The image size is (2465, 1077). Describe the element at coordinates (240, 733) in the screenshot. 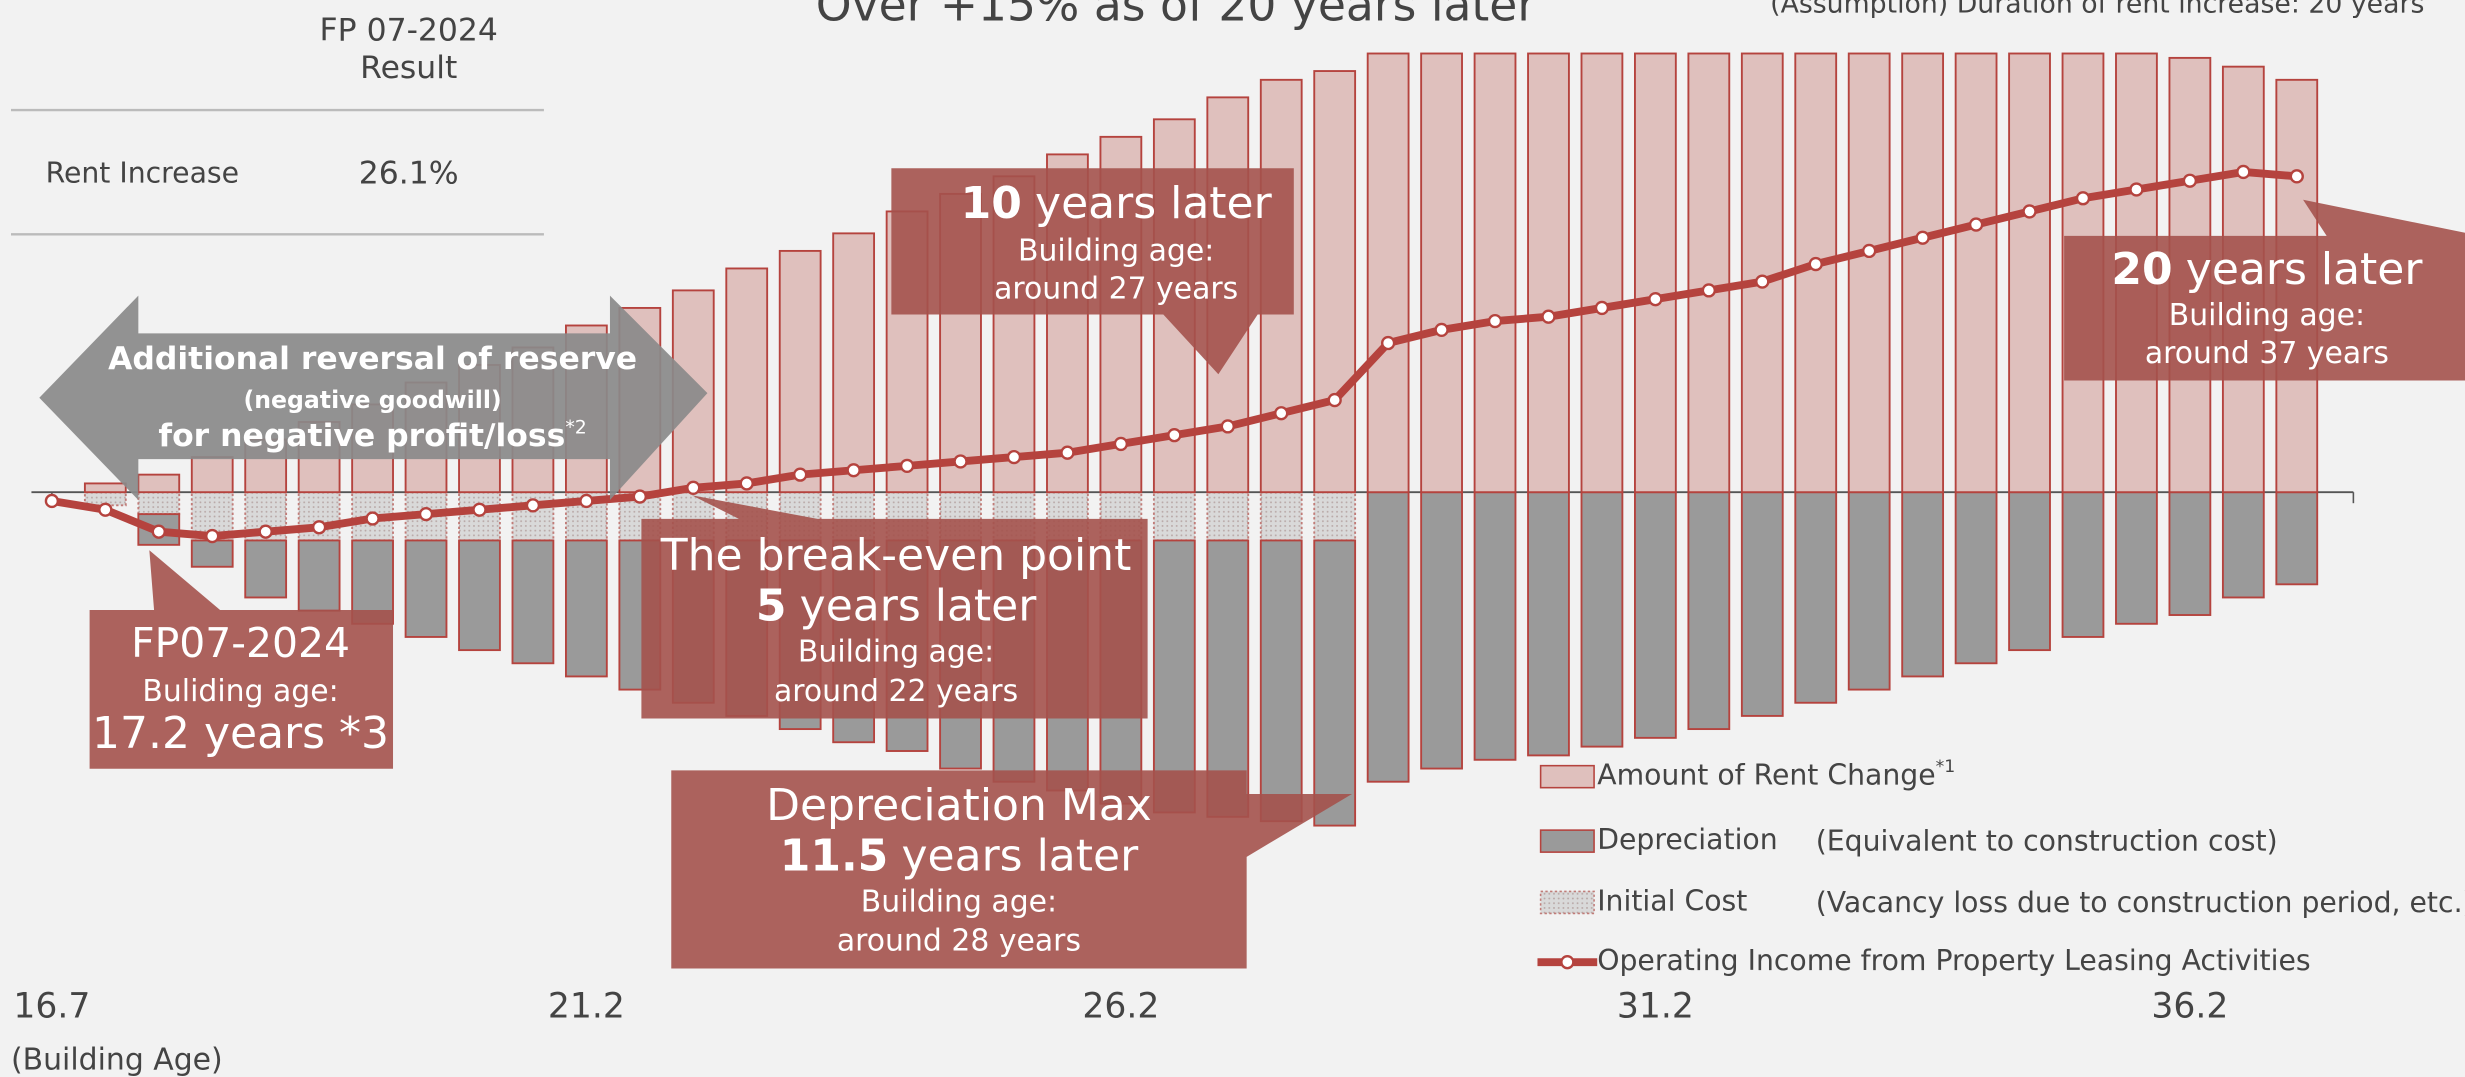

I see `annotation-text: 17.2 years *3` at that location.